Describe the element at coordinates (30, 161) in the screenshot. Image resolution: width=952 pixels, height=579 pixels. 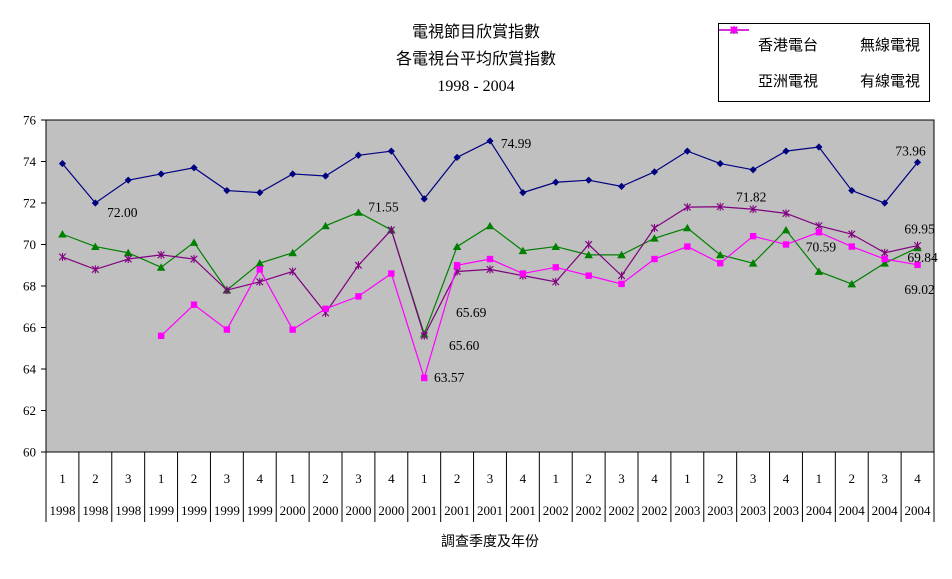
I see `y-axis-label: 74` at that location.